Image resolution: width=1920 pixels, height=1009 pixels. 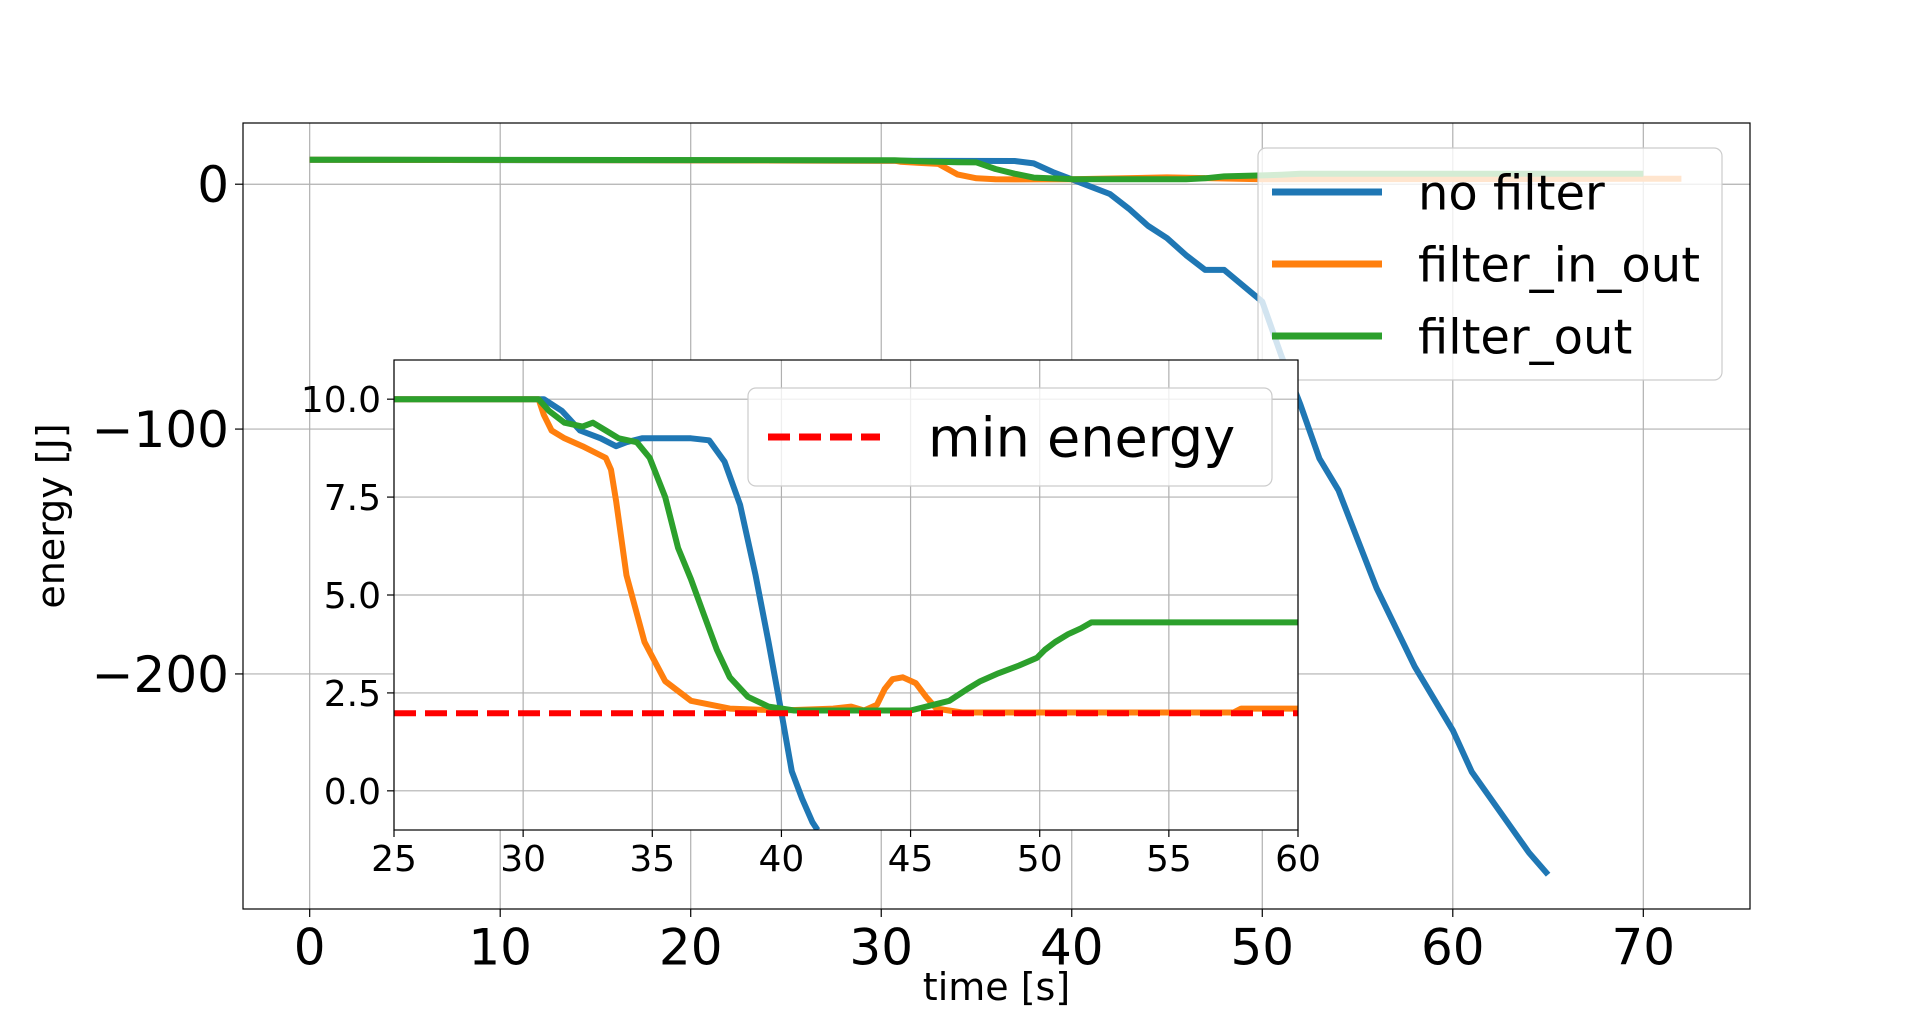 I want to click on inset-x-tick-label: 50, so click(x=1040, y=859).